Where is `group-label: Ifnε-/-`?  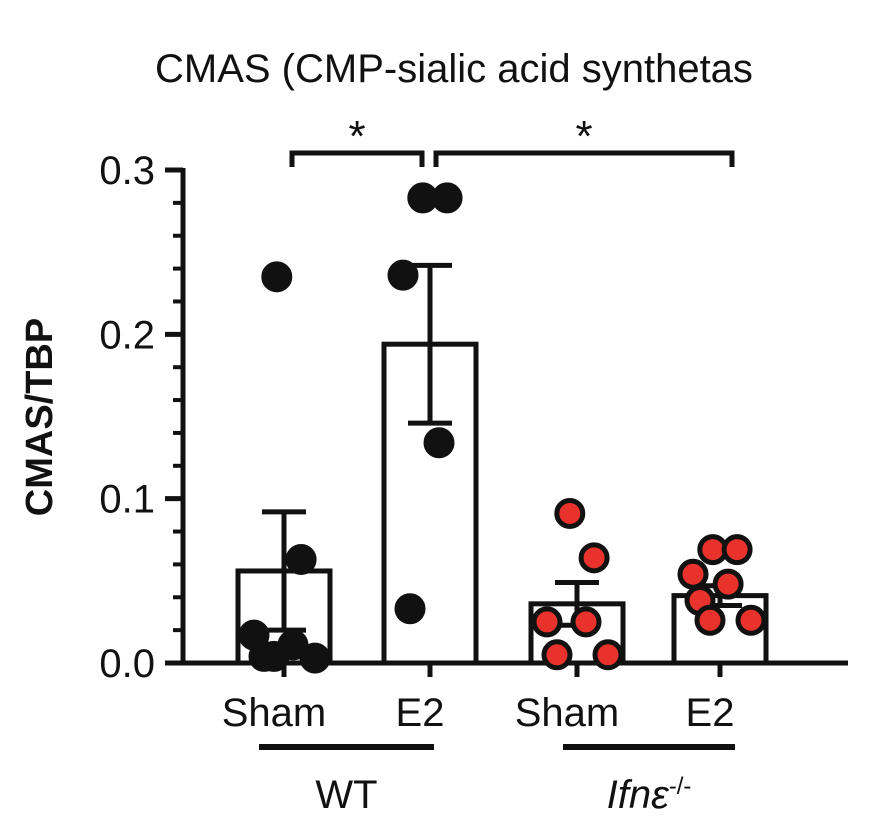
group-label: Ifnε-/- is located at coordinates (649, 795).